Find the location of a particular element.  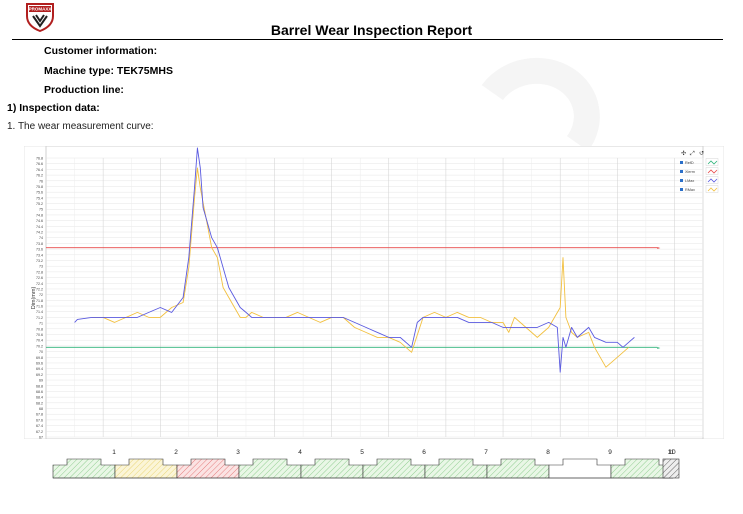

legend-label: RefD is located at coordinates (689, 163).